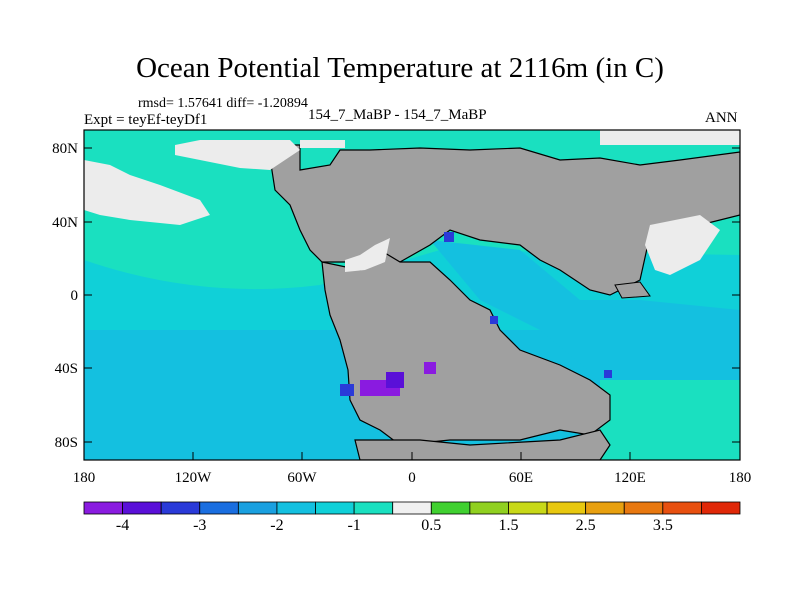 This screenshot has width=800, height=600. I want to click on y-tick-label: 40S, so click(66, 369).